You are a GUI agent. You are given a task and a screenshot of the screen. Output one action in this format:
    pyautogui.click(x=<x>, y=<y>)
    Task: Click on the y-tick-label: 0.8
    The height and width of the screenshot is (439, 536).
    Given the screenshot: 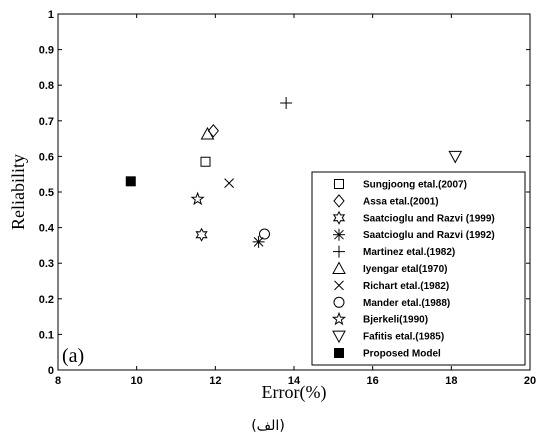 What is the action you would take?
    pyautogui.click(x=46, y=86)
    